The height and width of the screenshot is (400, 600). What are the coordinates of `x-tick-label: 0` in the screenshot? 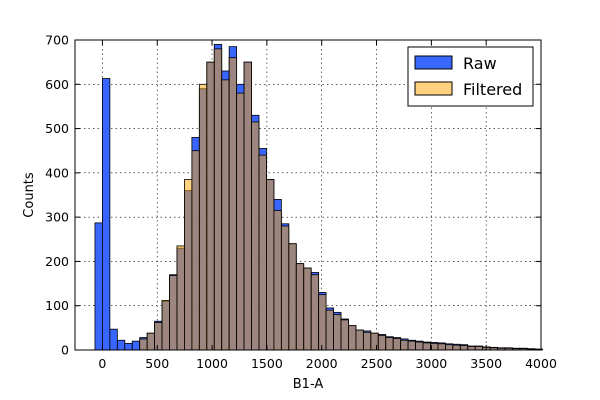 It's located at (102, 363).